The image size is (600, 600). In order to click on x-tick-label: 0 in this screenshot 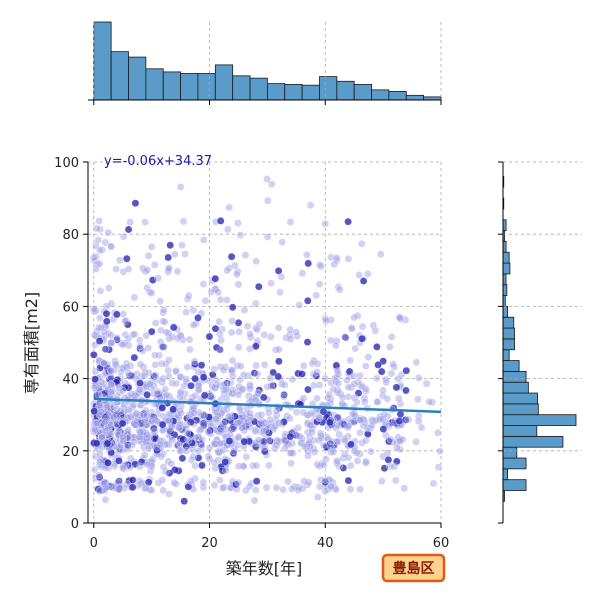, I will do `click(94, 543)`.